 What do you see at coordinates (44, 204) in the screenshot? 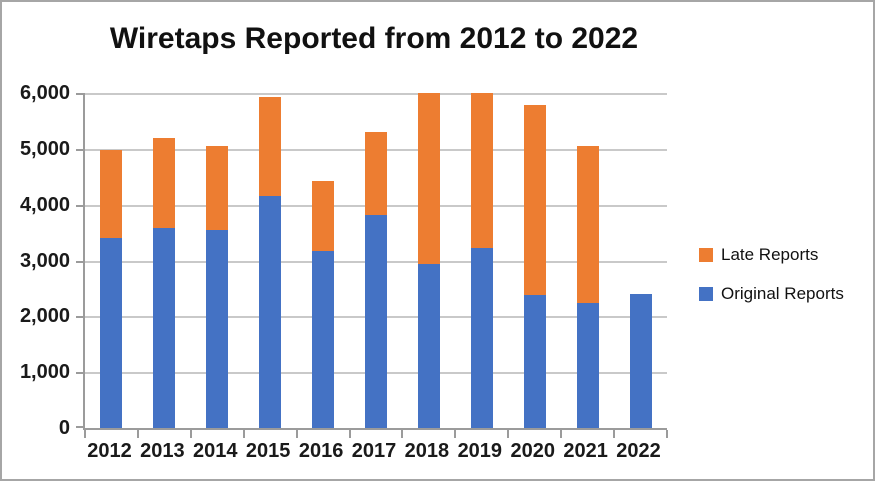
I see `y-axis-label: 4,000` at bounding box center [44, 204].